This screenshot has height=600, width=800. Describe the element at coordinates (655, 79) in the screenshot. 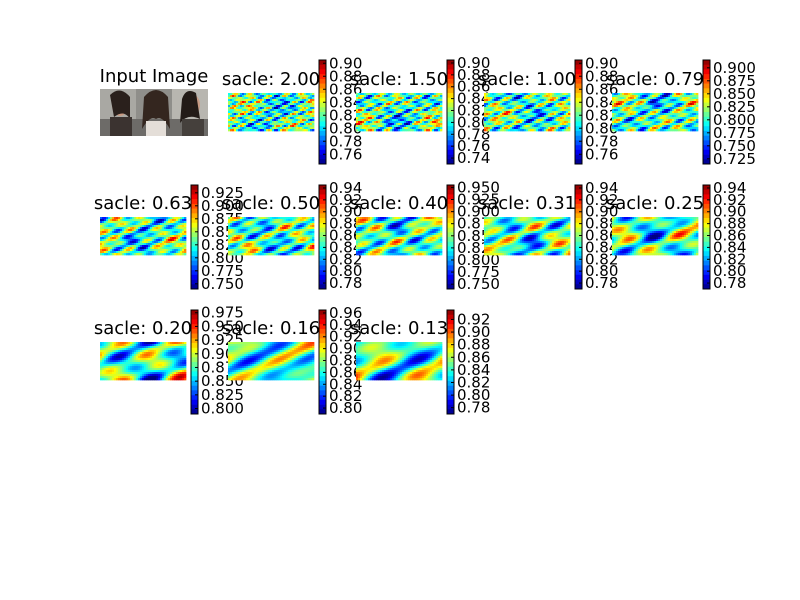

I see `panel-title: sacle: 0.79` at that location.